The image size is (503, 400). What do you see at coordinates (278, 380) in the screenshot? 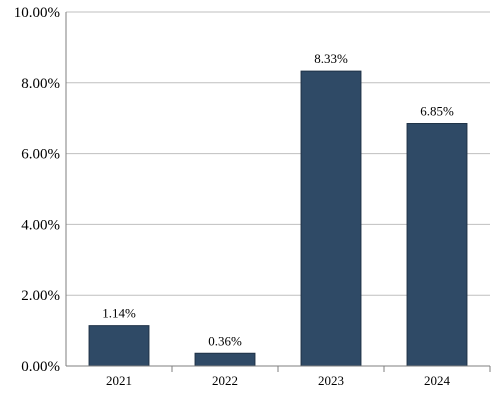
I see `x-axis-category-labels: 2021 2022 2023 2024` at bounding box center [278, 380].